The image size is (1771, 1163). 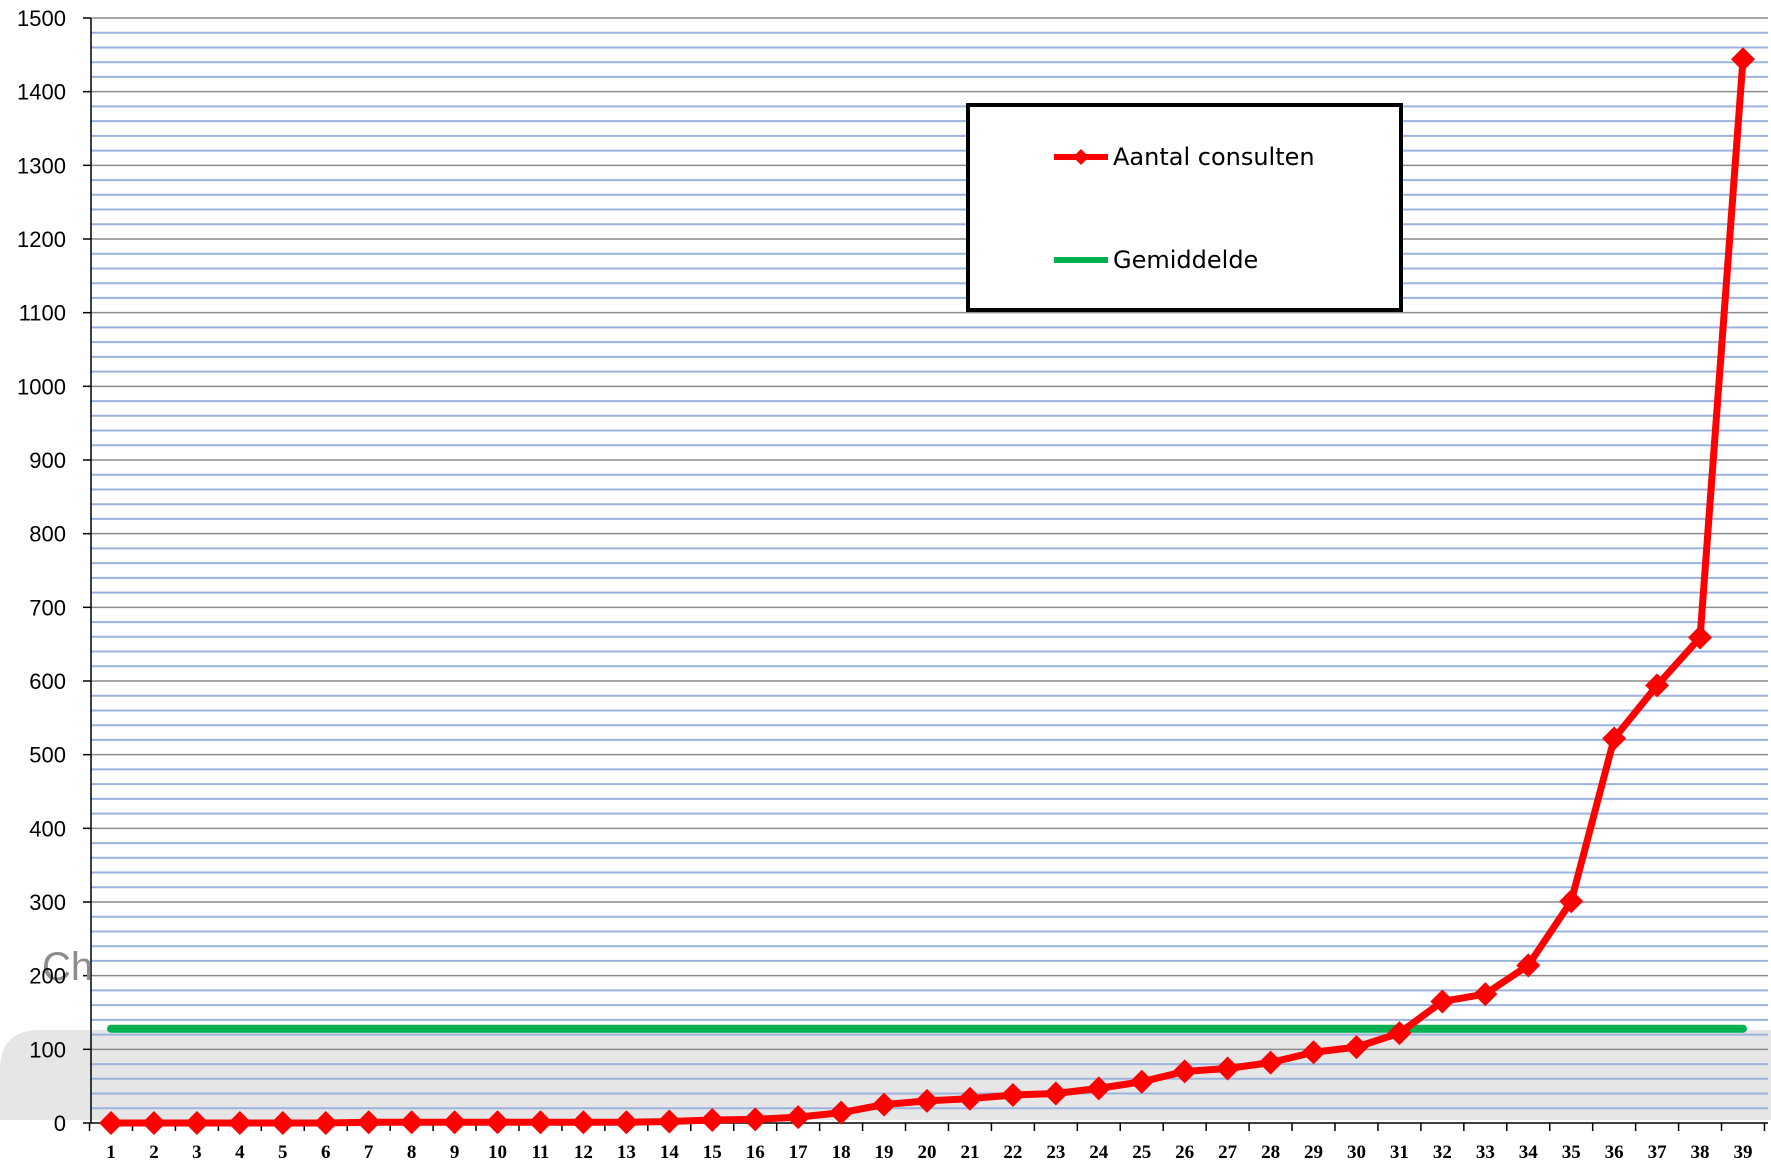 I want to click on legend-marker-diamond, so click(x=1081, y=157).